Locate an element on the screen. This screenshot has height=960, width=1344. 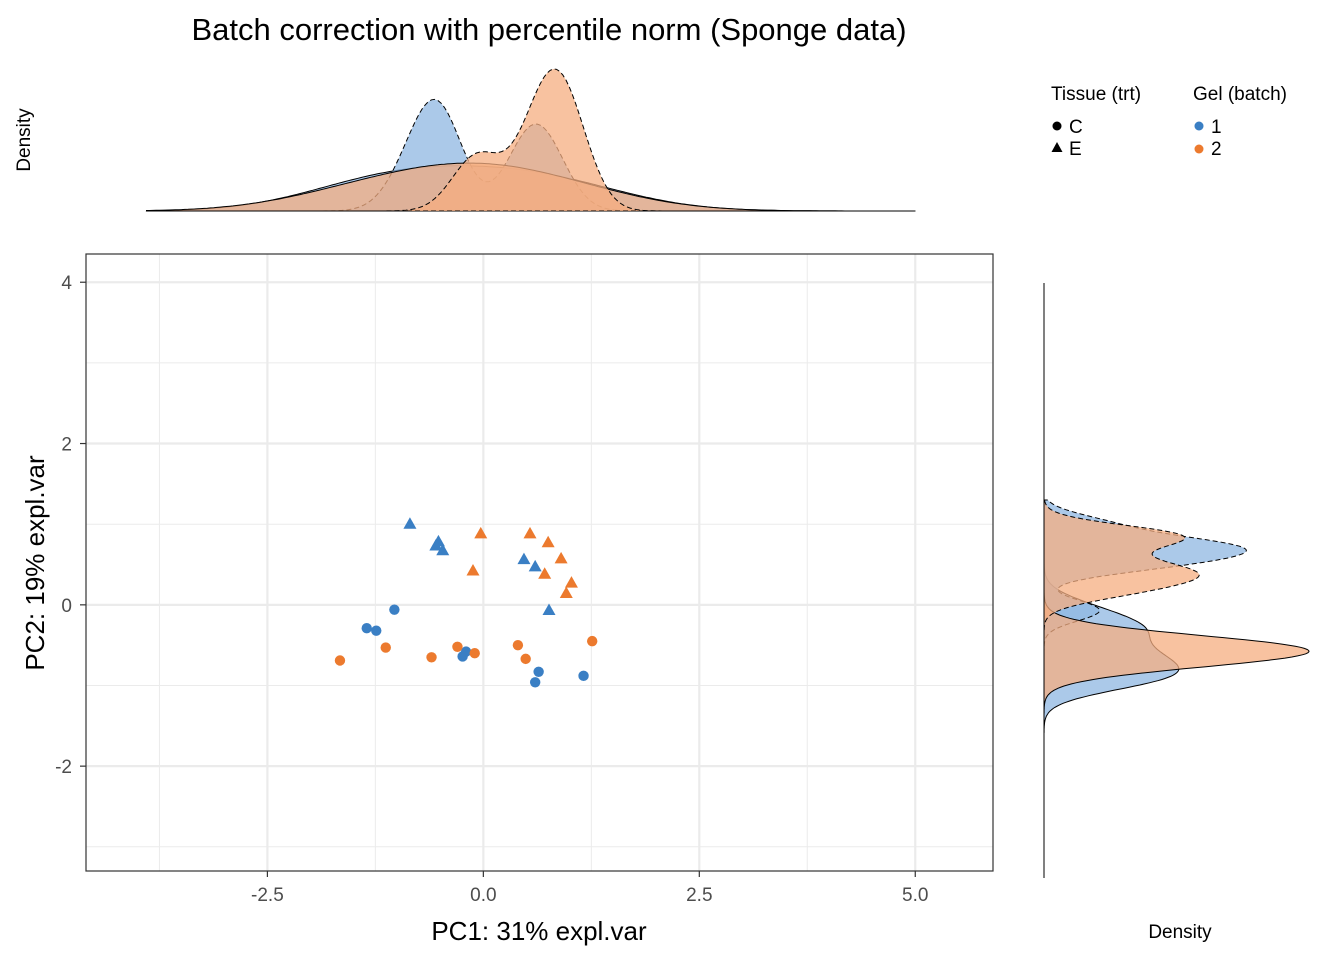
legend-color-title: Gel (batch) is located at coordinates (1240, 94).